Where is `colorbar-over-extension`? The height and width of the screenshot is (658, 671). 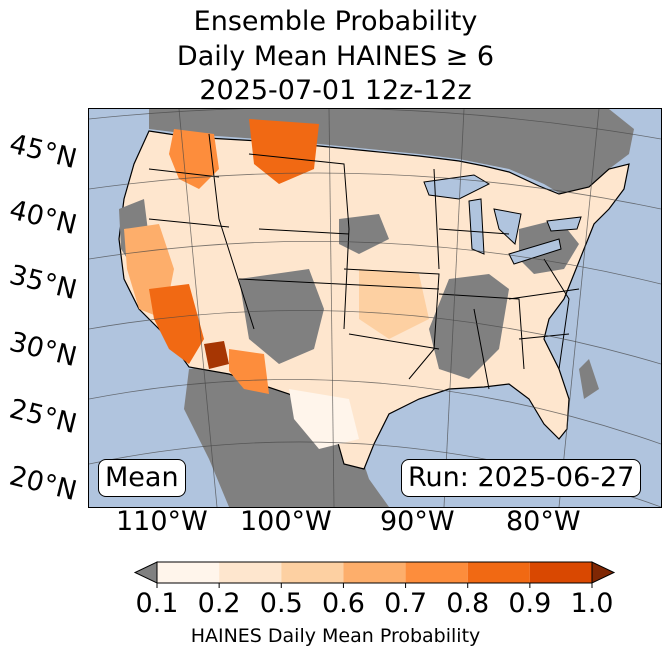 colorbar-over-extension is located at coordinates (603, 572).